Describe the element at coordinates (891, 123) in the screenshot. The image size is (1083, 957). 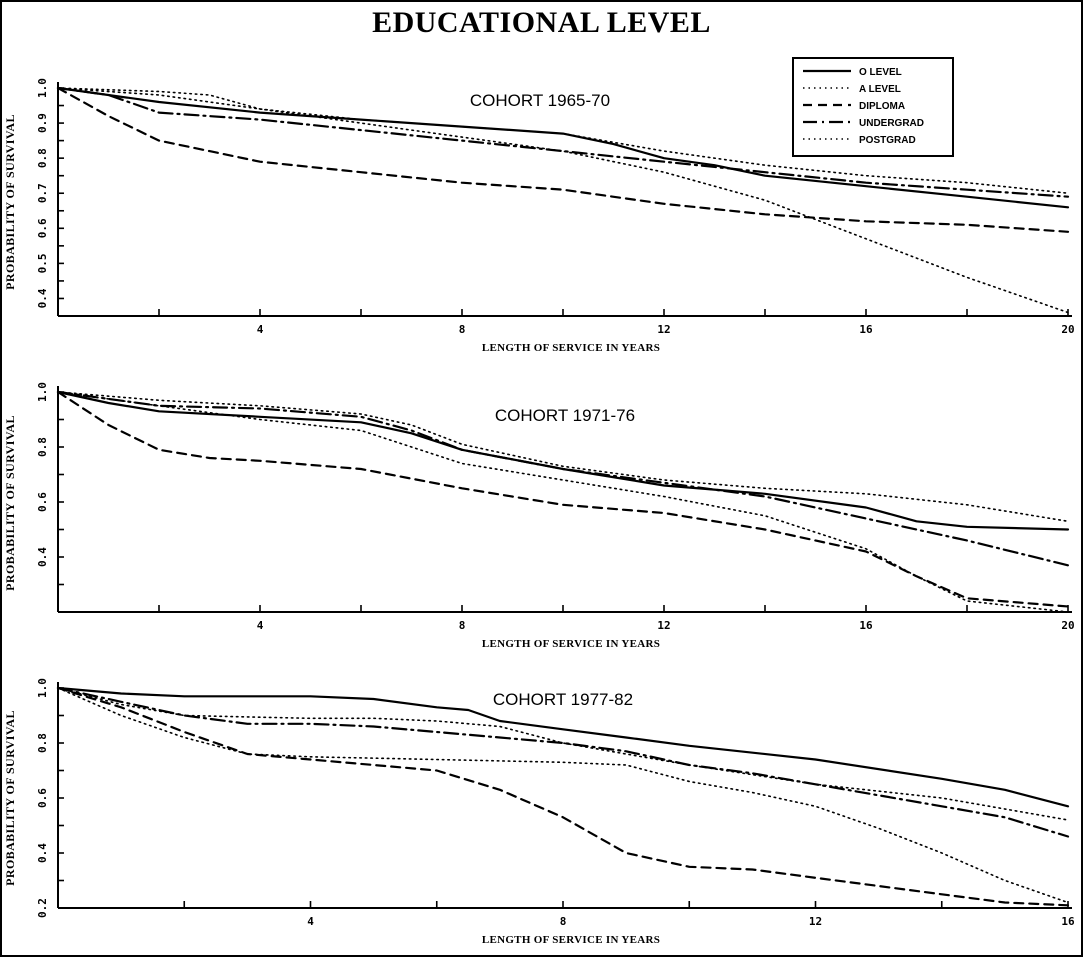
I see `legend-label: UNDERGRAD` at that location.